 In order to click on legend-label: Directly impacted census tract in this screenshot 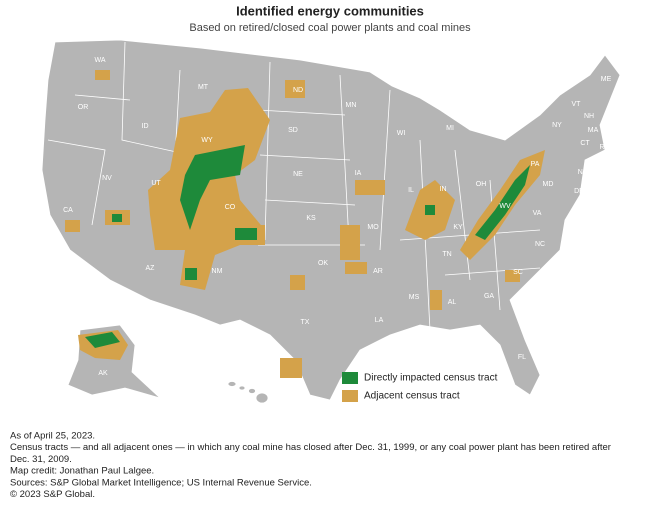, I will do `click(431, 378)`.